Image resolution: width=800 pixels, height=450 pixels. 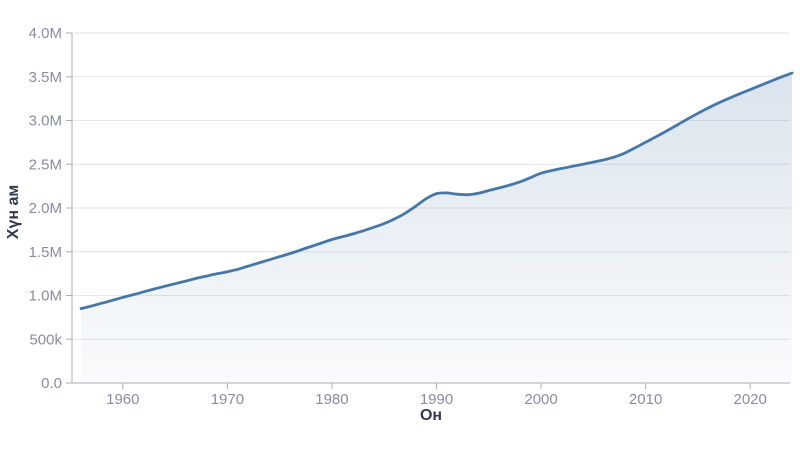 What do you see at coordinates (540, 399) in the screenshot?
I see `x-tick-label: 2000` at bounding box center [540, 399].